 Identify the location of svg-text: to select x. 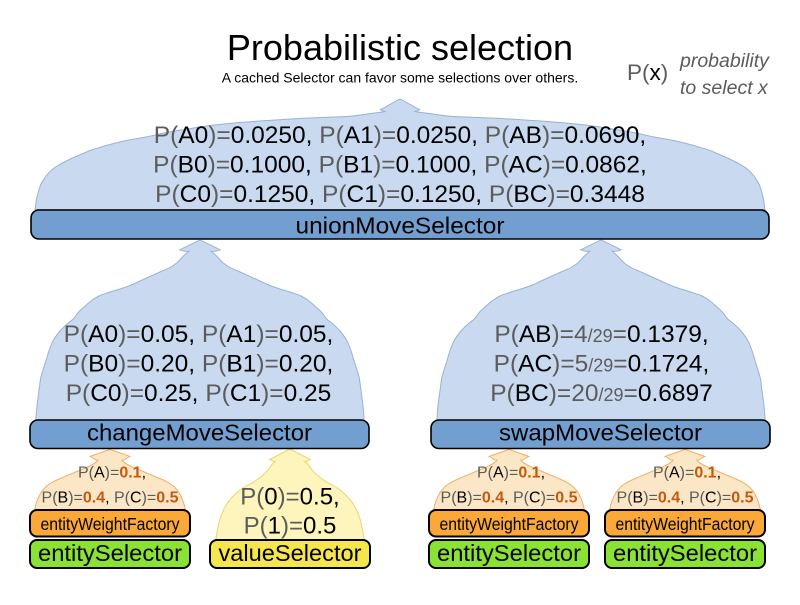
(724, 88).